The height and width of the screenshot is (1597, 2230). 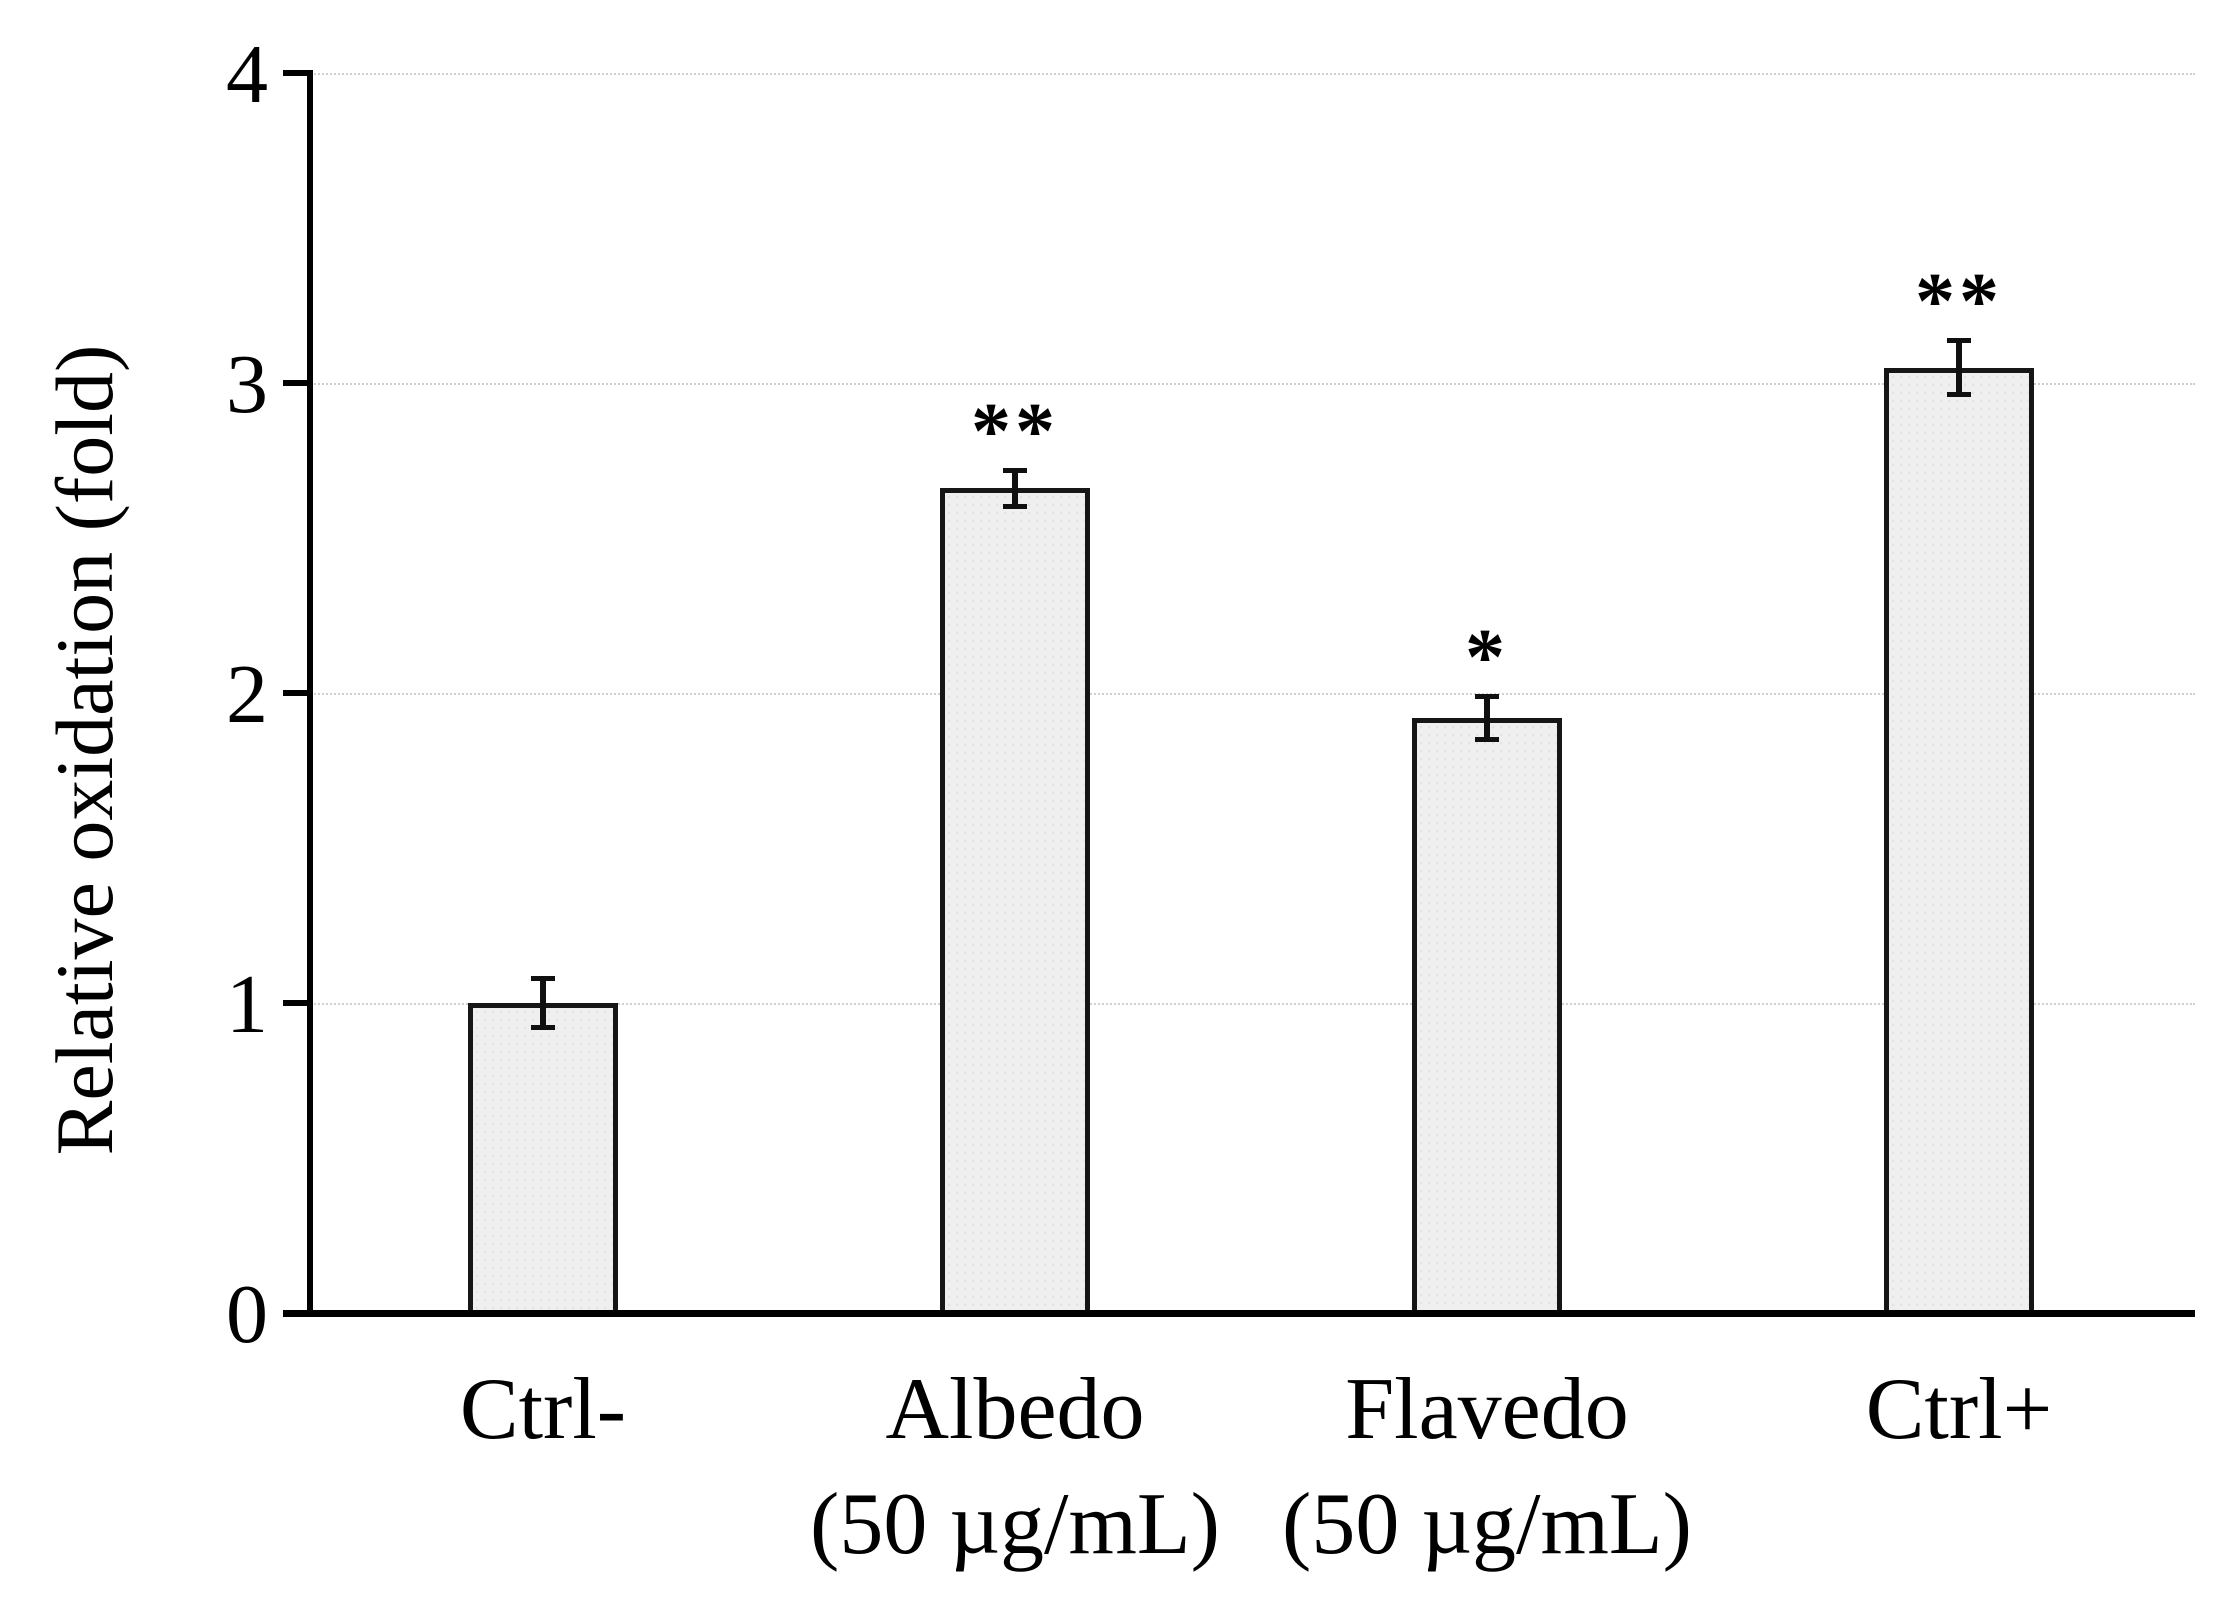 What do you see at coordinates (1015, 1467) in the screenshot?
I see `x-category-label: Albedo (50 µg/mL)` at bounding box center [1015, 1467].